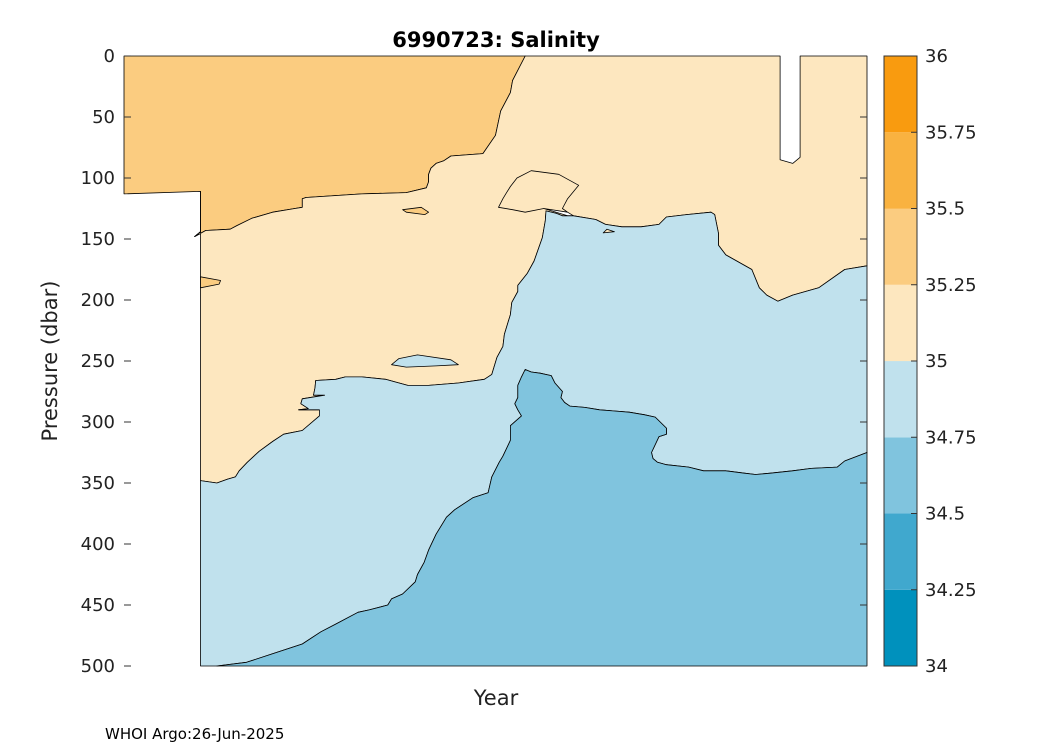 This screenshot has height=750, width=1050. I want to click on colorbar-tick-label: 36, so click(936, 56).